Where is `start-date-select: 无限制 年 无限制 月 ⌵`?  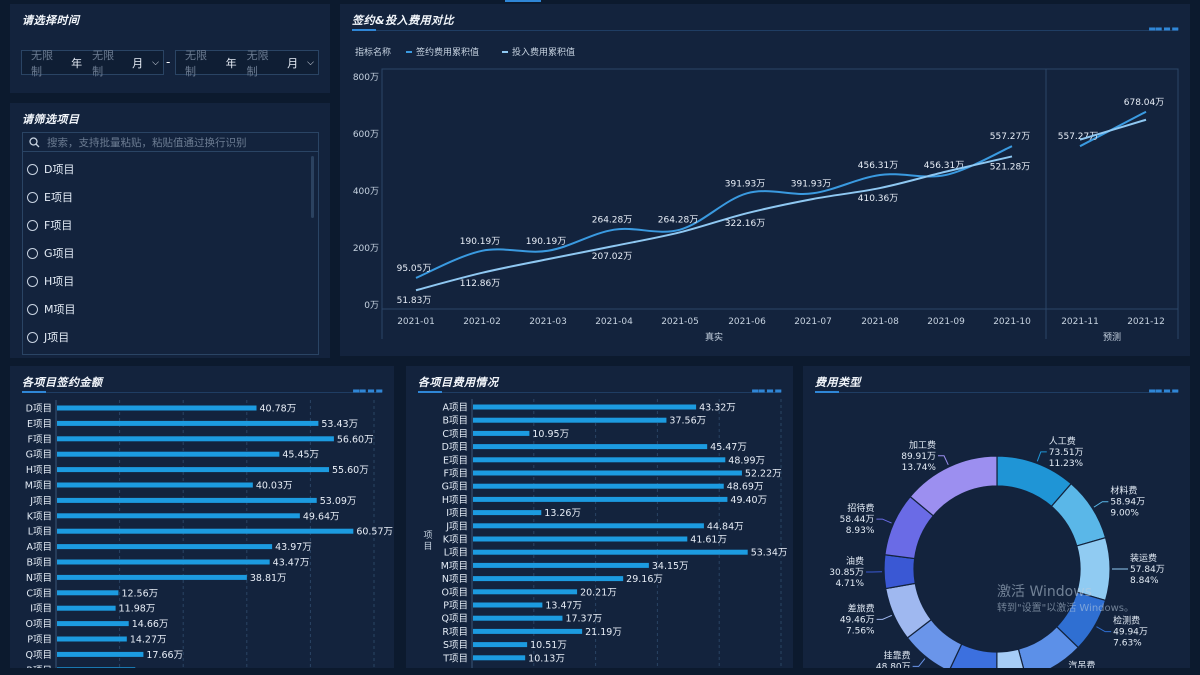
start-date-select: 无限制 年 无限制 月 ⌵ is located at coordinates (92, 63).